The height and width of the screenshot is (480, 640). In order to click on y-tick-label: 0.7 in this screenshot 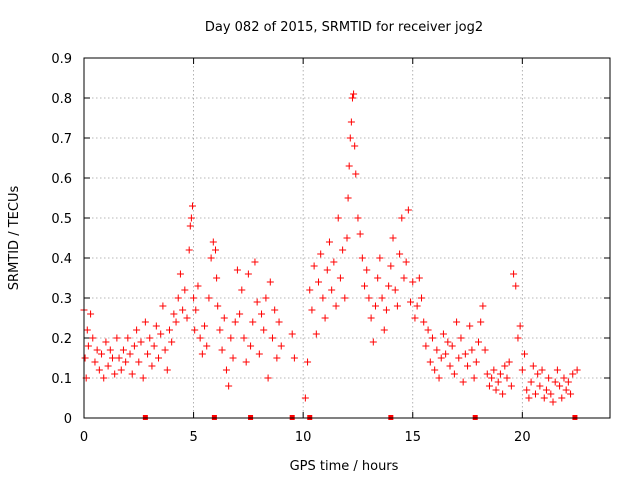, I will do `click(61, 139)`.